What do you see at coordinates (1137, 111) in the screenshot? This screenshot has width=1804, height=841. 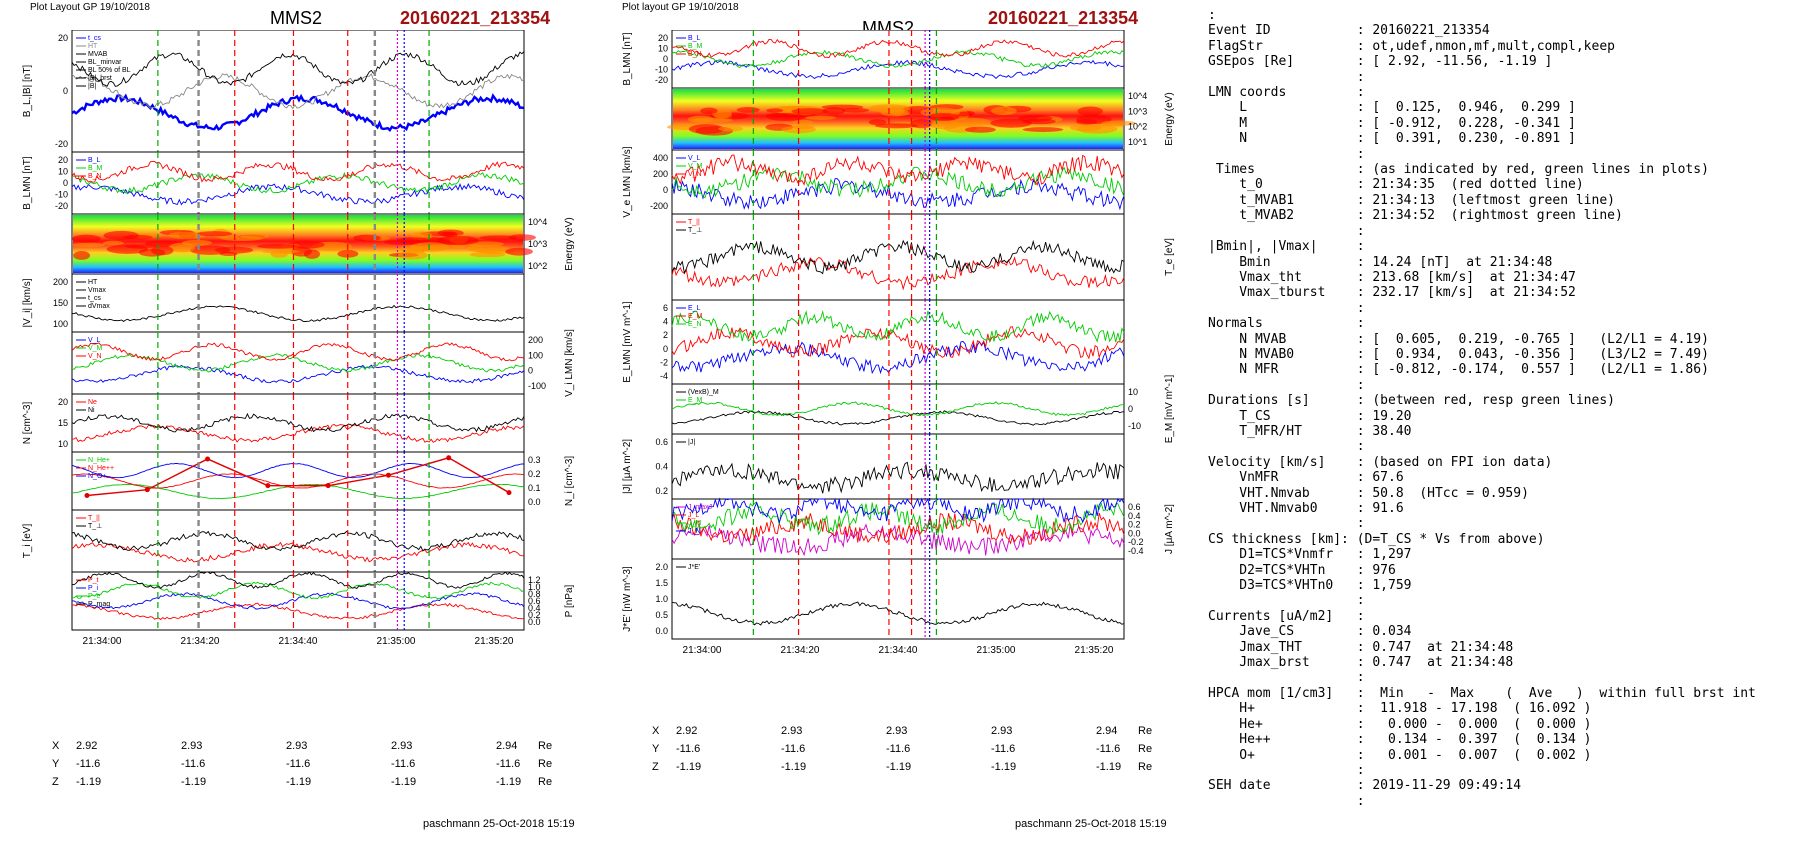 I see `y-tick-label: 10^3` at bounding box center [1137, 111].